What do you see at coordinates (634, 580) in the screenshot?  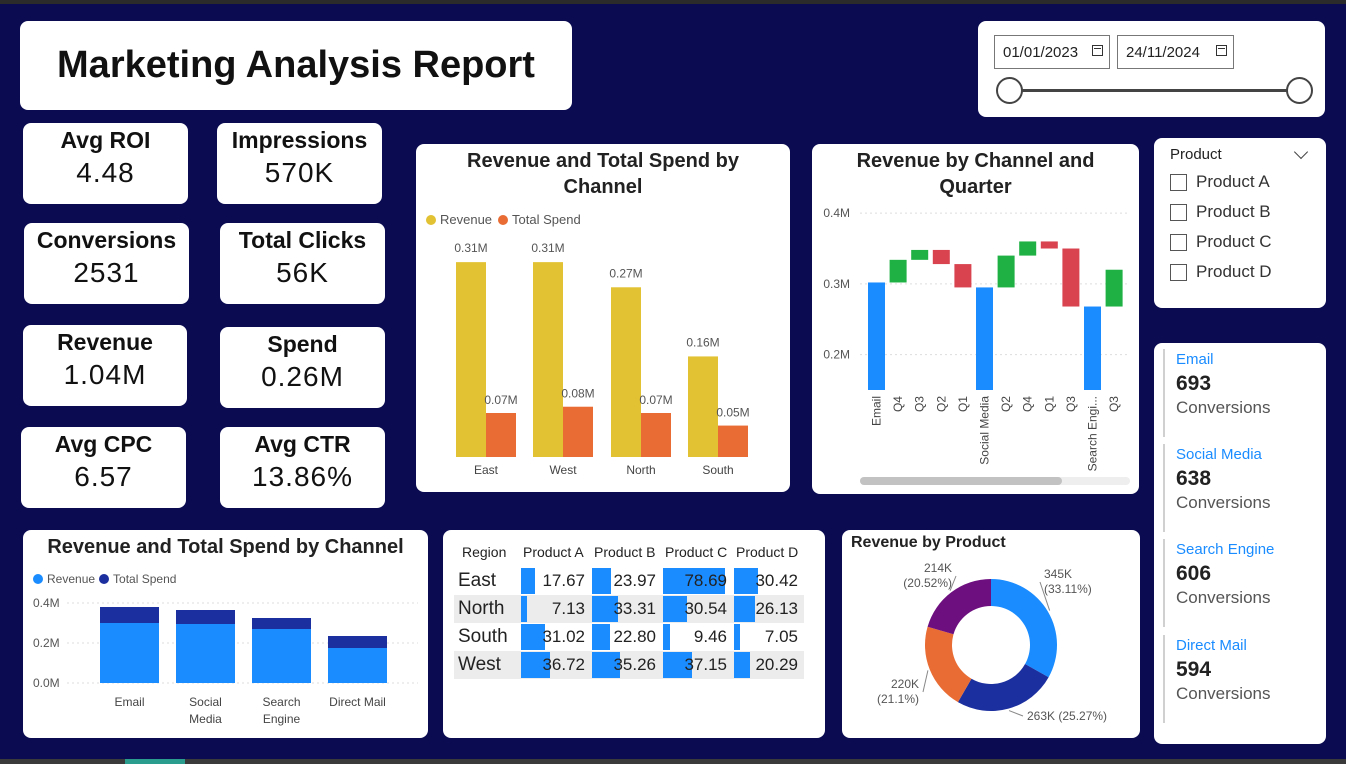 I see `cell-value: 23.97` at bounding box center [634, 580].